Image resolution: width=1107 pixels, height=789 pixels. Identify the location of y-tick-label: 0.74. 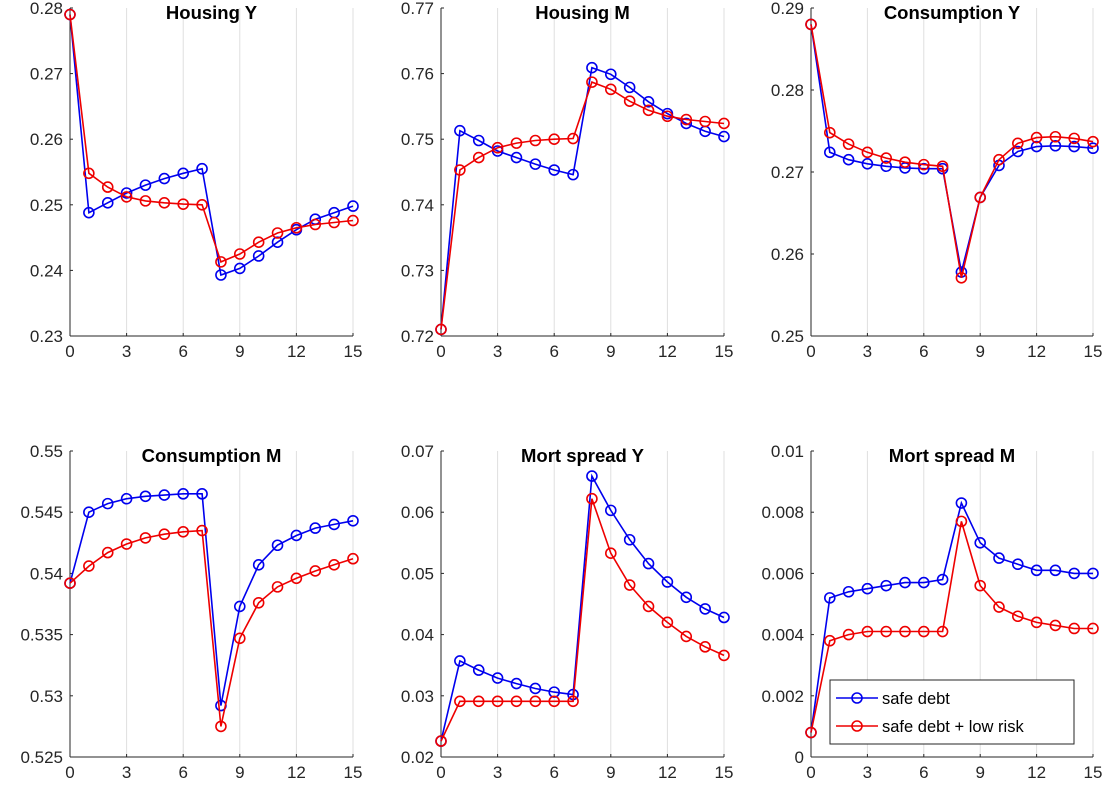
(417, 205).